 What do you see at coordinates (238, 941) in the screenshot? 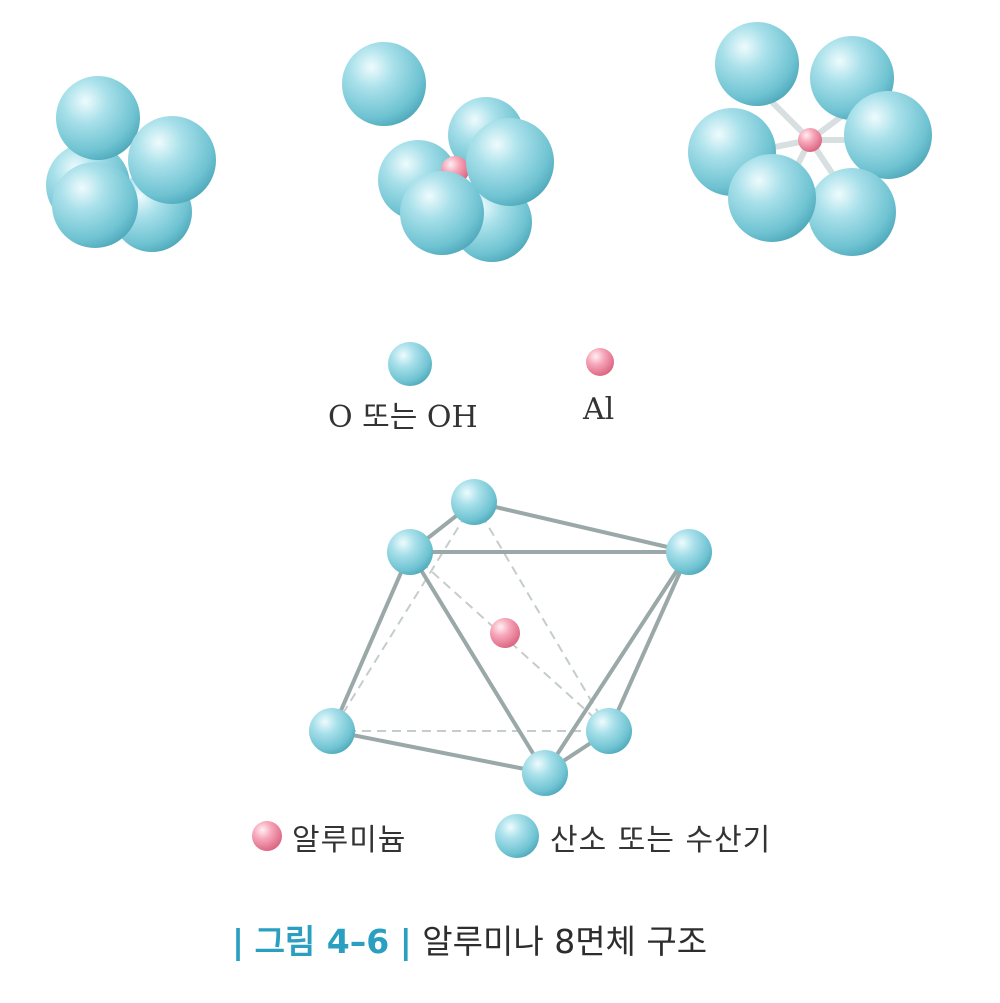
I see `caption-bar-left: |` at bounding box center [238, 941].